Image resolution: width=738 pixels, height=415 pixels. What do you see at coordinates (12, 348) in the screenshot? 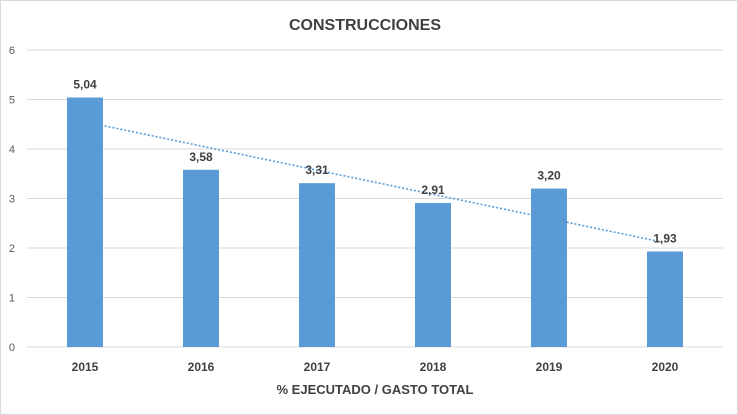
I see `y-tick-label: 0` at bounding box center [12, 348].